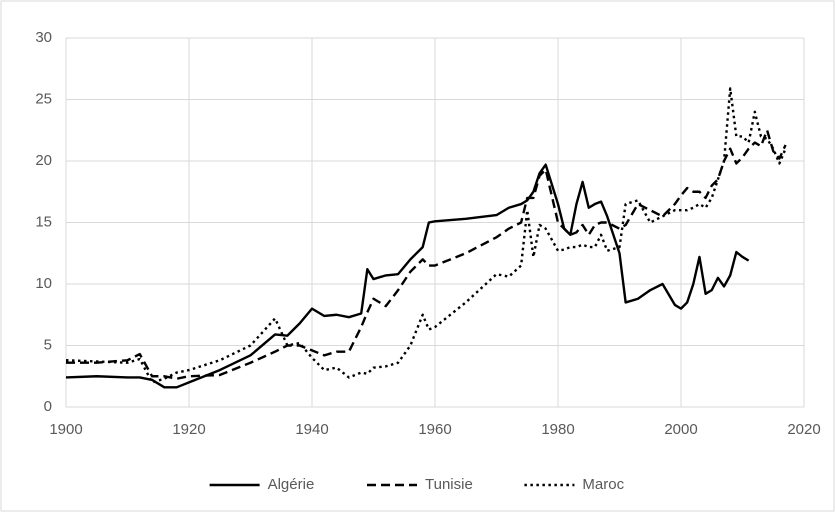 The width and height of the screenshot is (835, 512). I want to click on y-tick-label: 0, so click(48, 406).